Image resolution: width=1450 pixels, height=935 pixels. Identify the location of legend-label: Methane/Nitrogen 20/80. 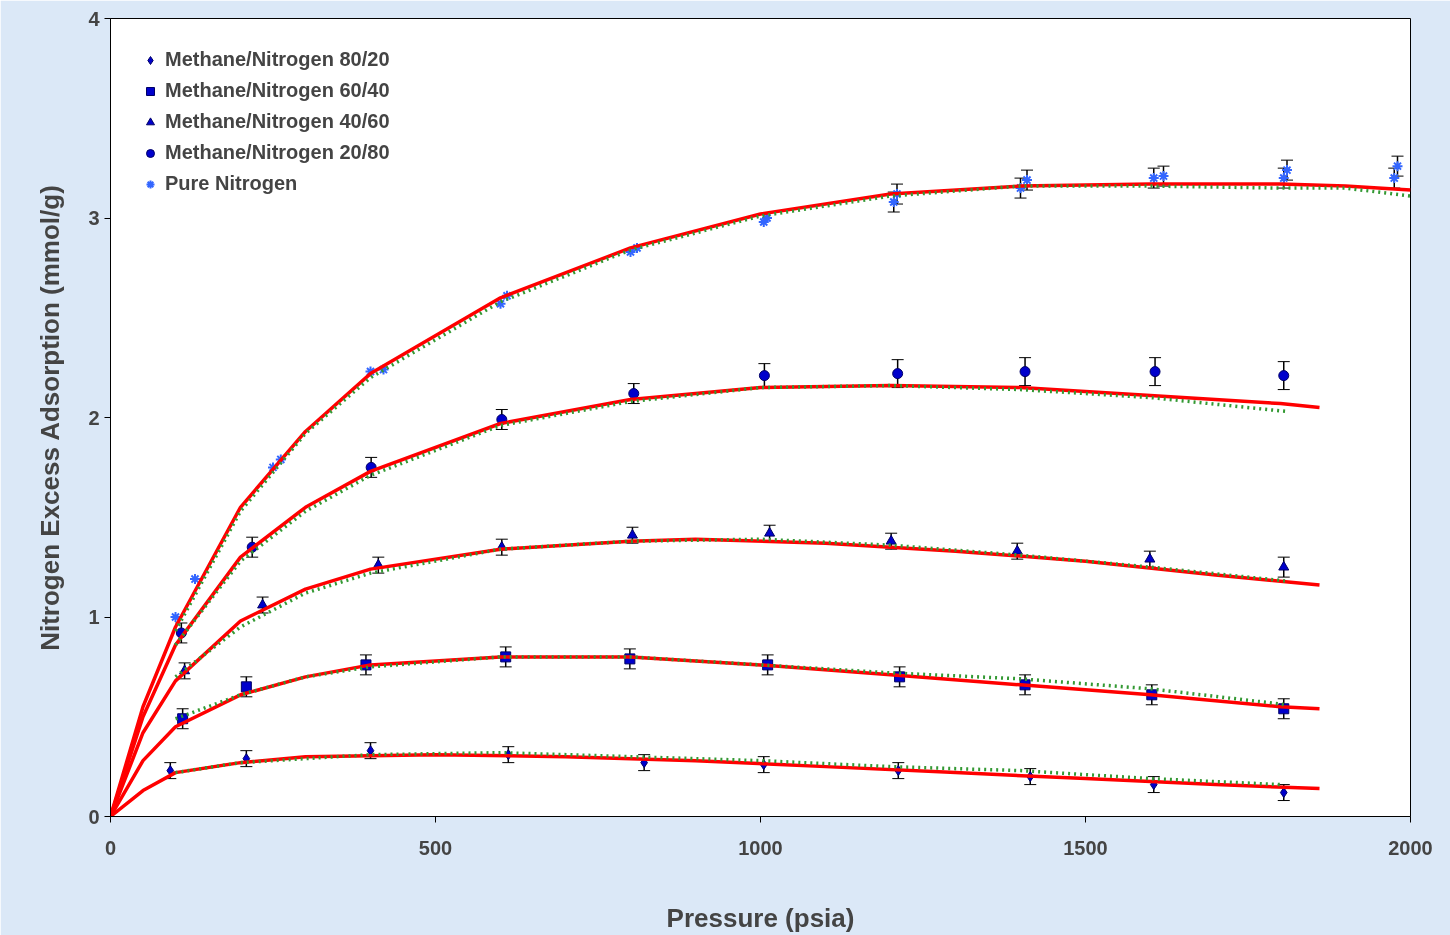
(277, 152).